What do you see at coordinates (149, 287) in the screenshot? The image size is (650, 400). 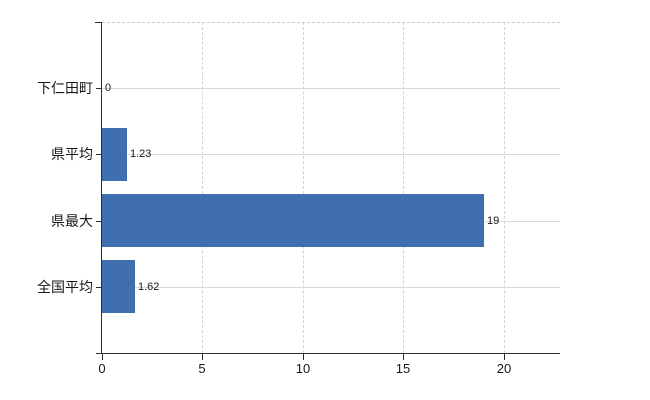 I see `value-label: 1.62` at bounding box center [149, 287].